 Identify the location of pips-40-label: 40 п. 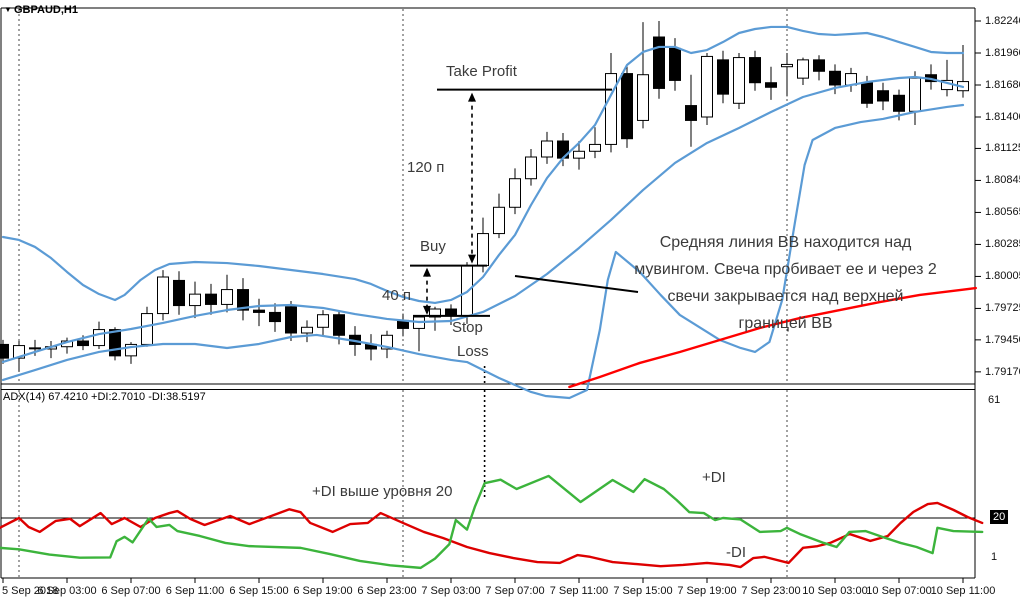
(396, 295).